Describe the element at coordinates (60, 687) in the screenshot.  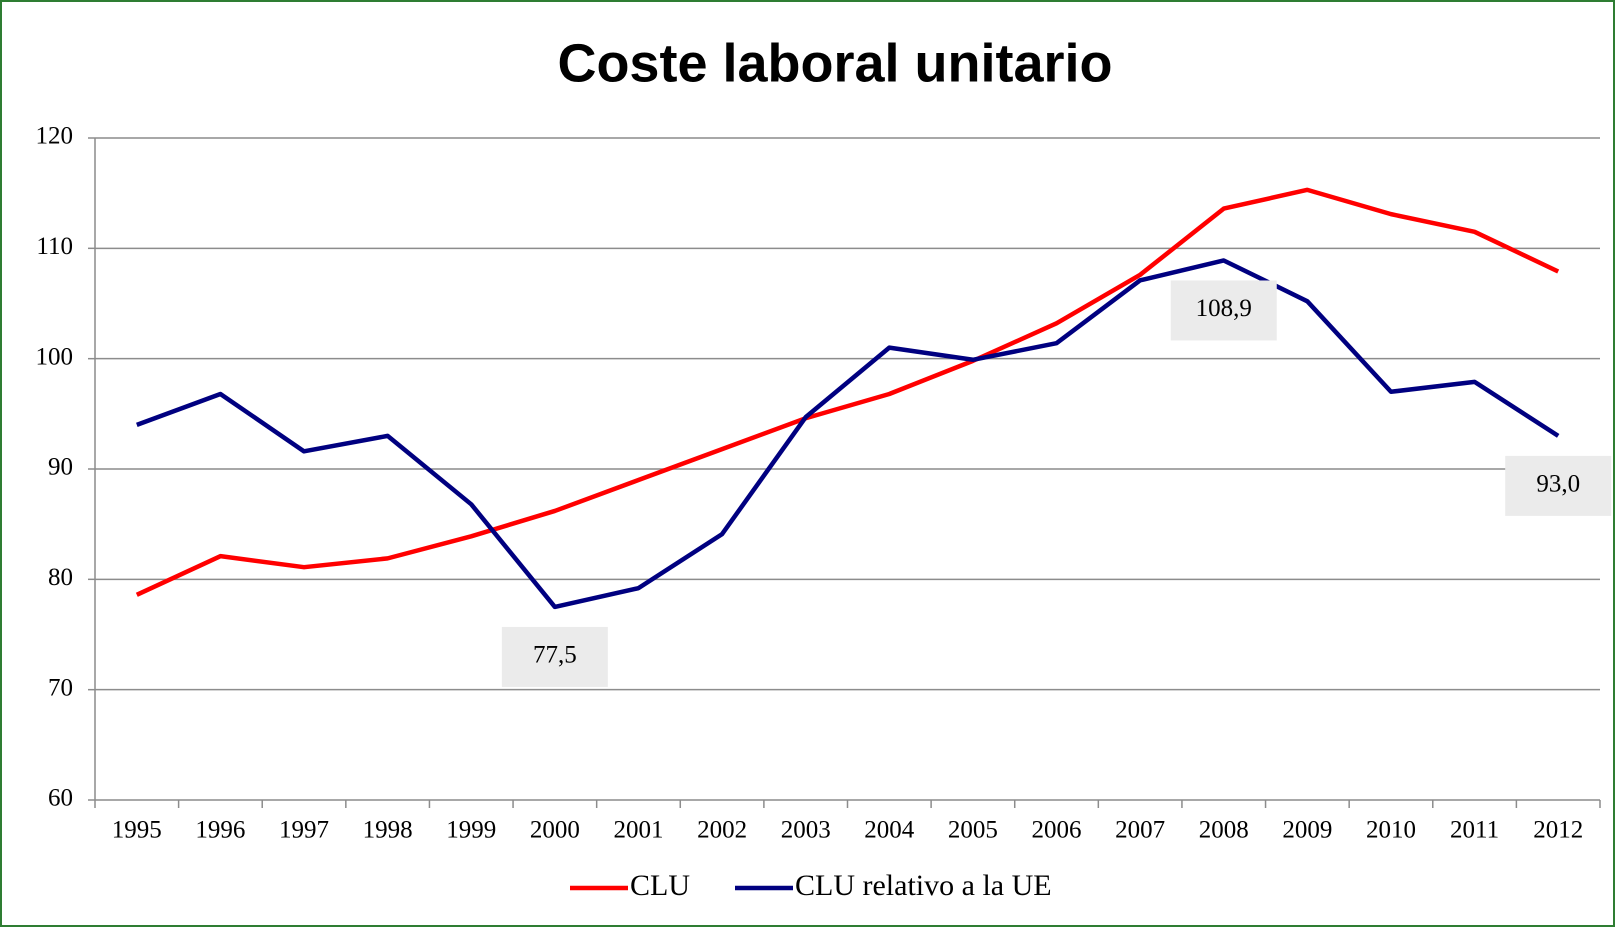
I see `y-tick-label: 70` at that location.